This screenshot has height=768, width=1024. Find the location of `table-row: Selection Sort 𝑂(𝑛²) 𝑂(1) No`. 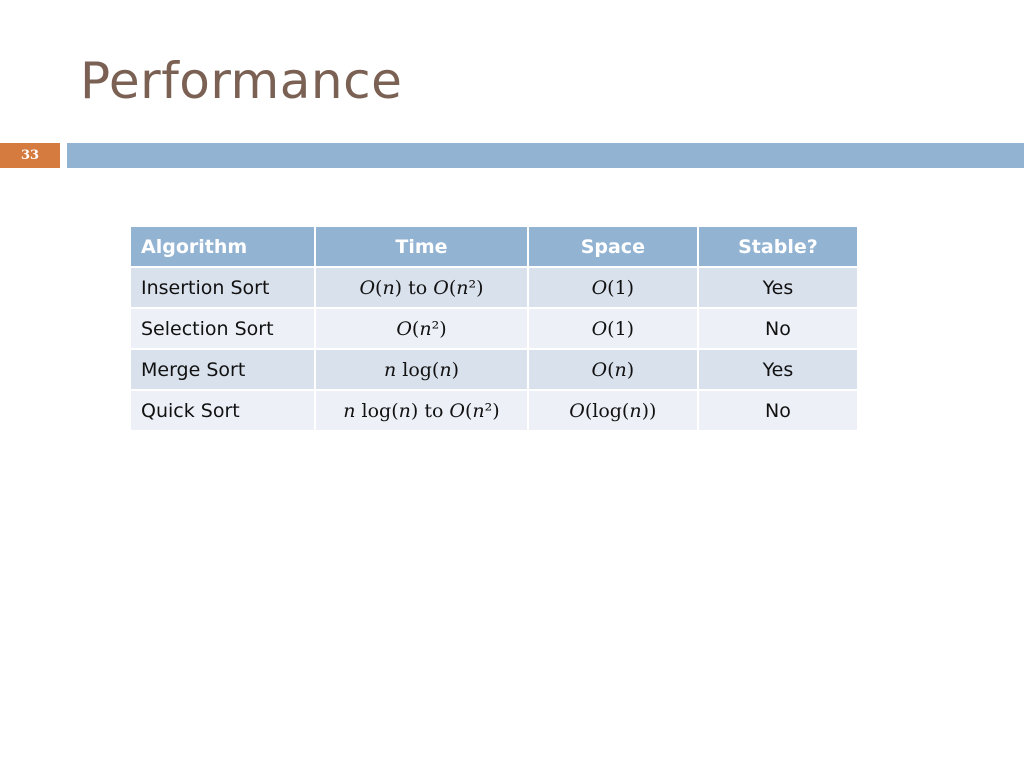

table-row: Selection Sort 𝑂(𝑛²) 𝑂(1) No is located at coordinates (494, 328).